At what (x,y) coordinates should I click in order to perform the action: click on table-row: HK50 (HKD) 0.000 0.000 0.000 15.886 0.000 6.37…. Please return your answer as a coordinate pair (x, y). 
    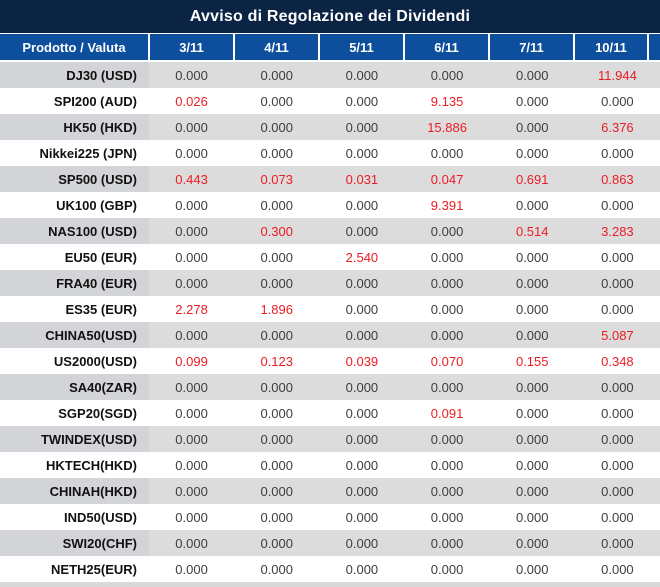
    Looking at the image, I should click on (330, 127).